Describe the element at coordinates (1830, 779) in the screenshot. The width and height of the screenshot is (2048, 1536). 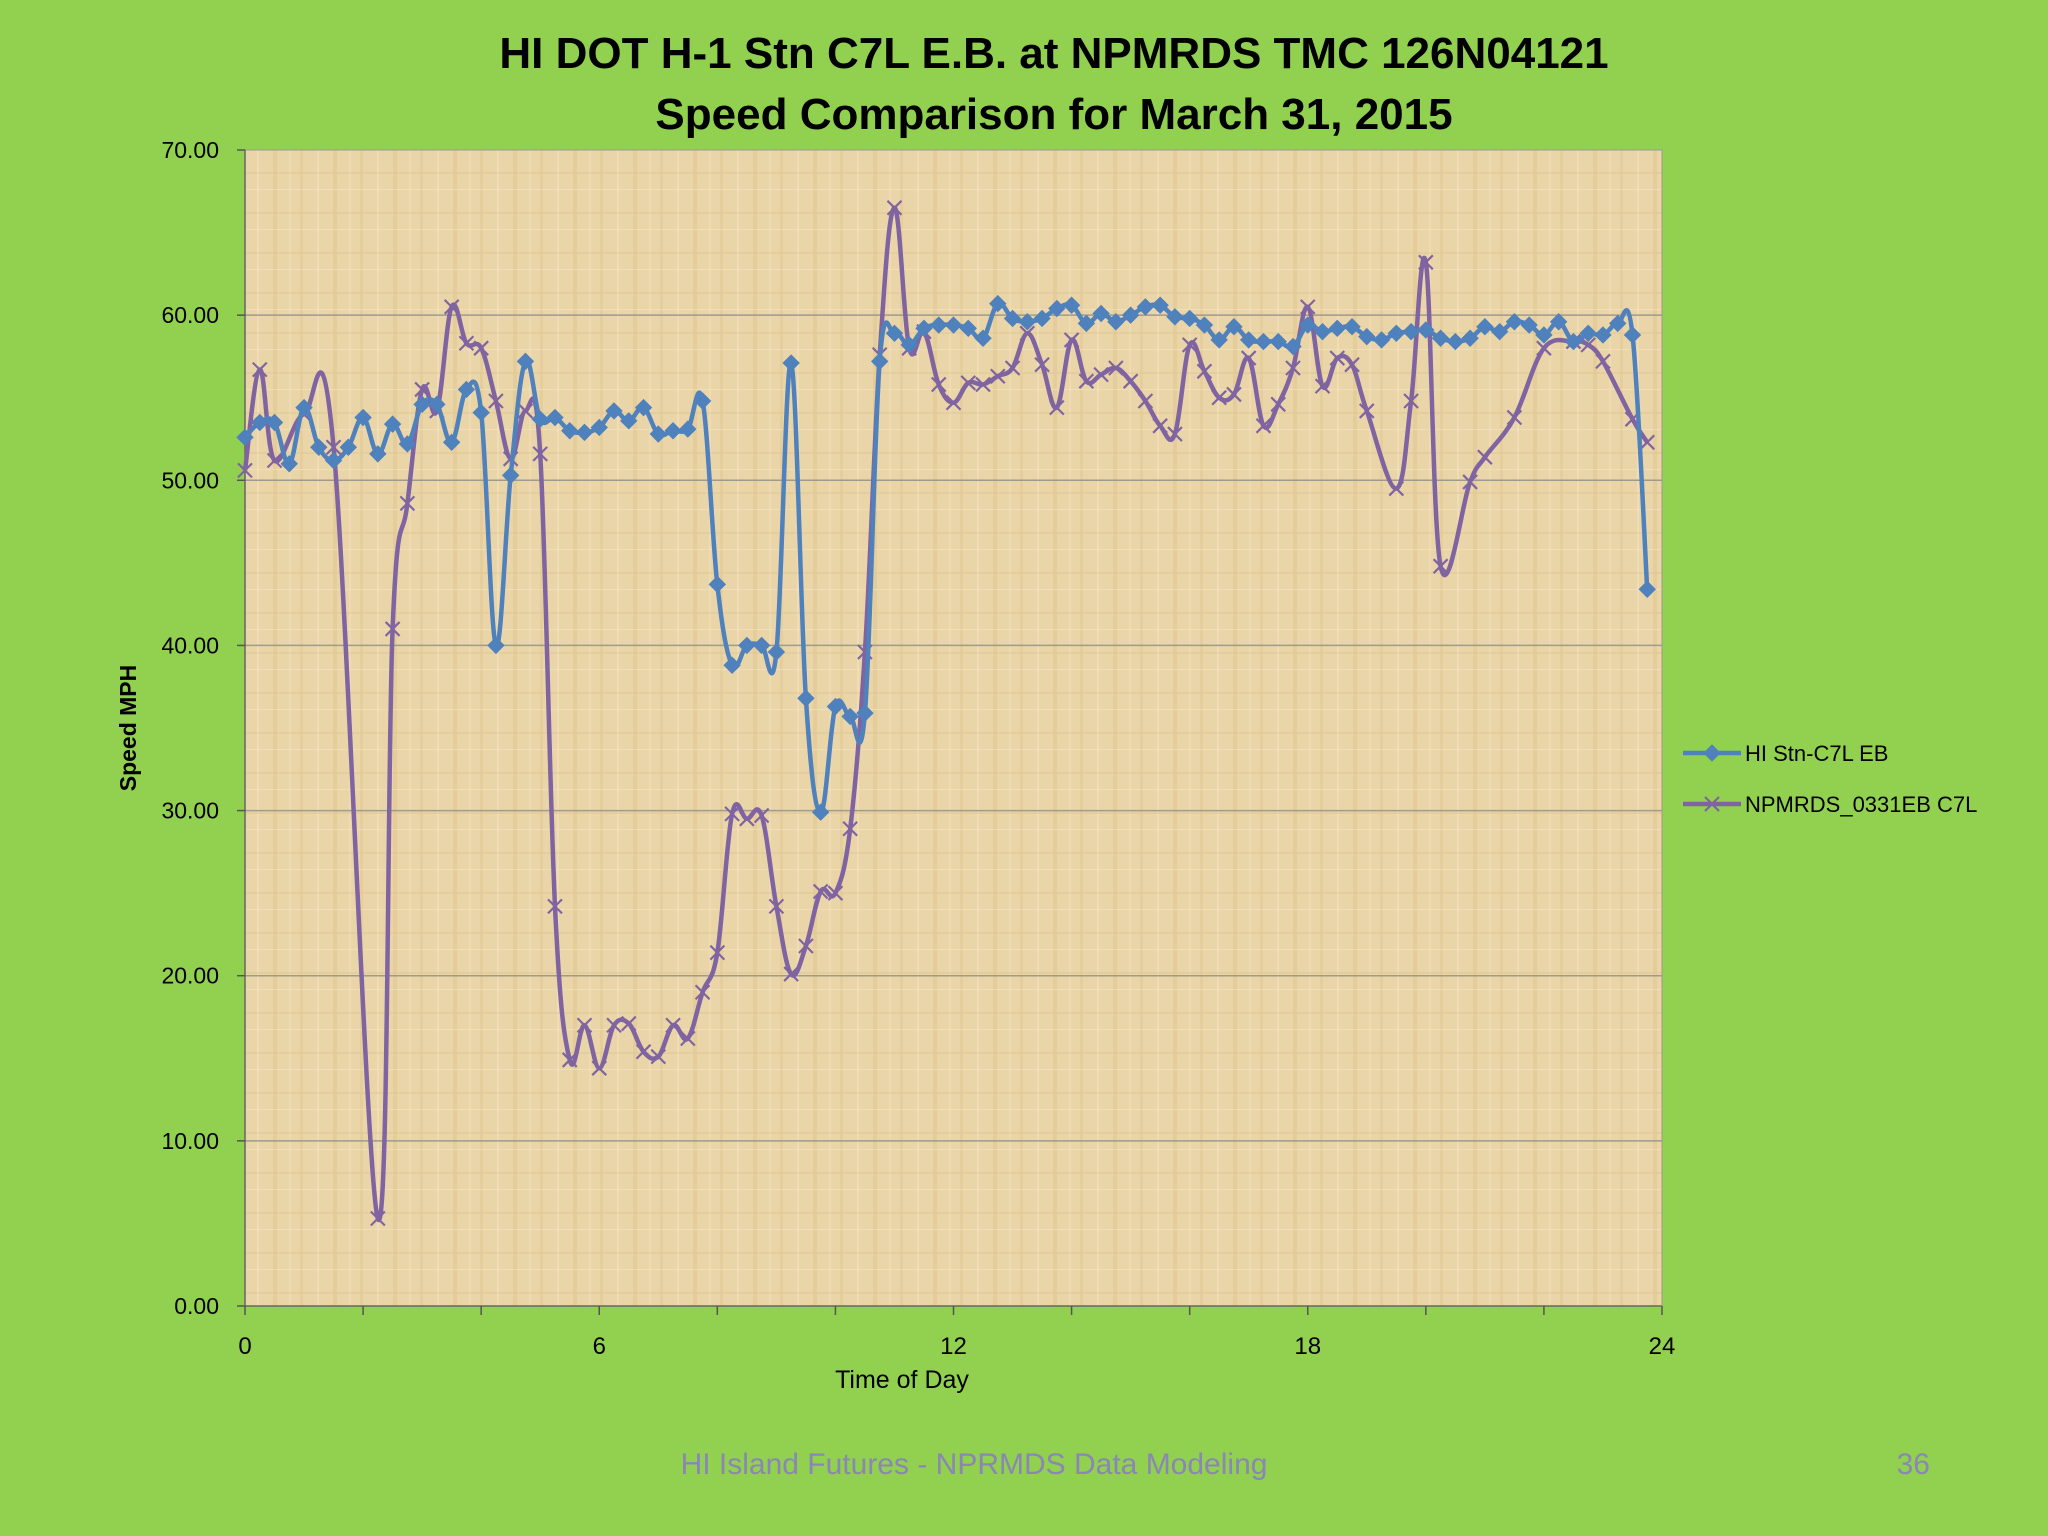
I see `legend: HI Stn-C7L EB NPMRDS_0331EB C7L` at that location.